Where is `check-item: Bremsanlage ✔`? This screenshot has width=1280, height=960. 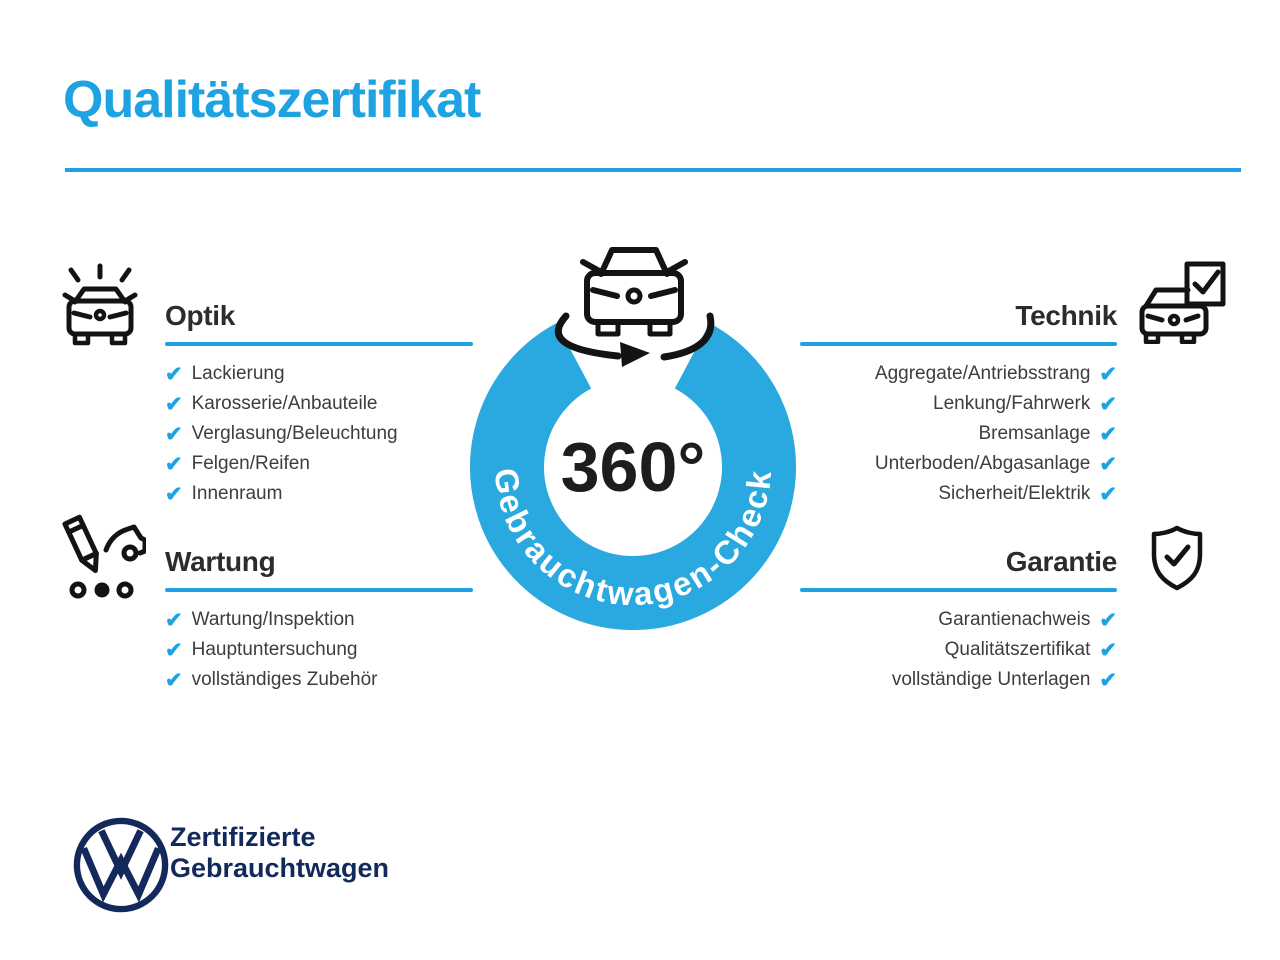
check-item: Bremsanlage ✔ is located at coordinates (958, 434).